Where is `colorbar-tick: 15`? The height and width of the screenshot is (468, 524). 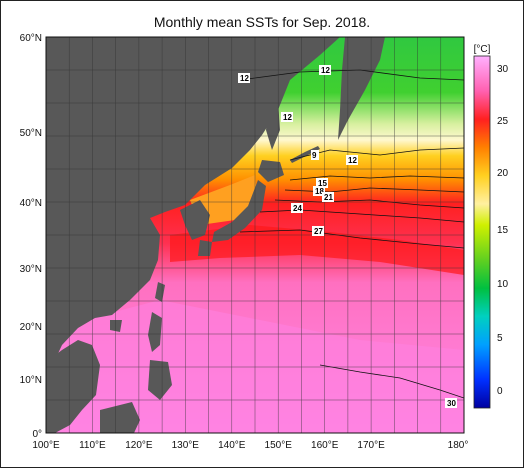
colorbar-tick: 15 is located at coordinates (503, 230).